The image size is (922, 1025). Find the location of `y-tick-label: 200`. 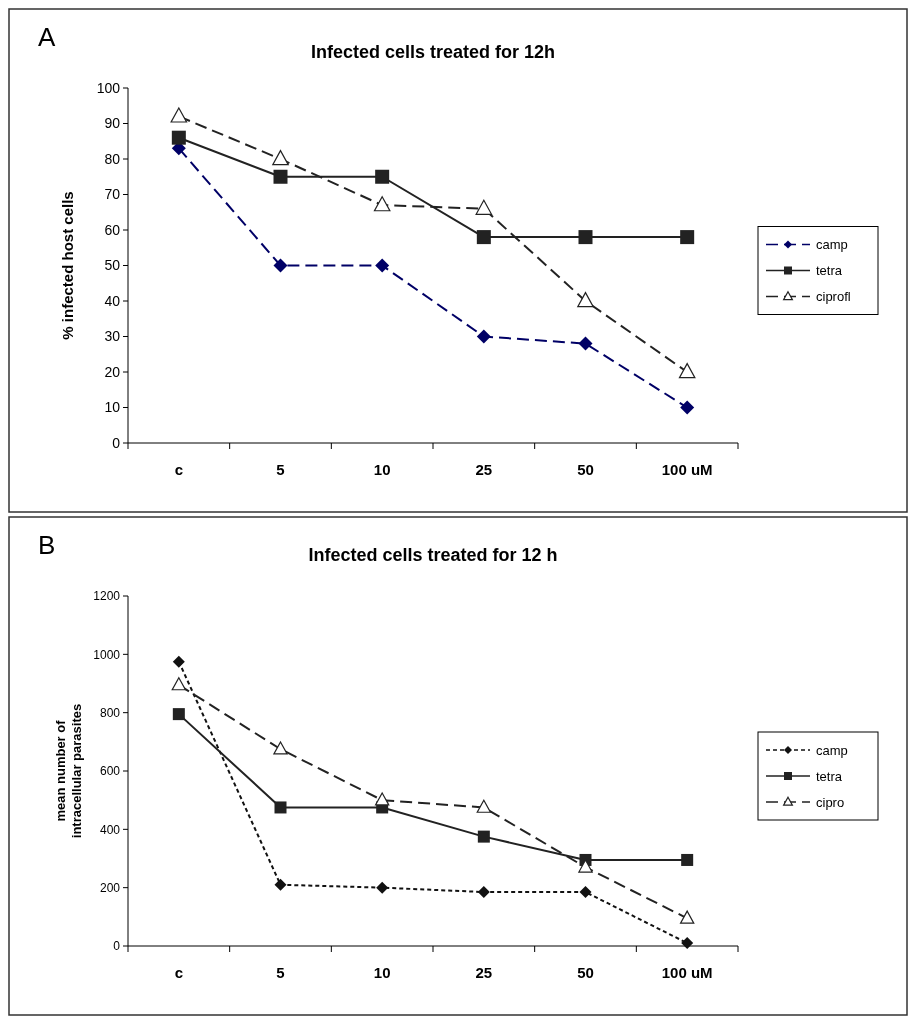

y-tick-label: 200 is located at coordinates (110, 887).